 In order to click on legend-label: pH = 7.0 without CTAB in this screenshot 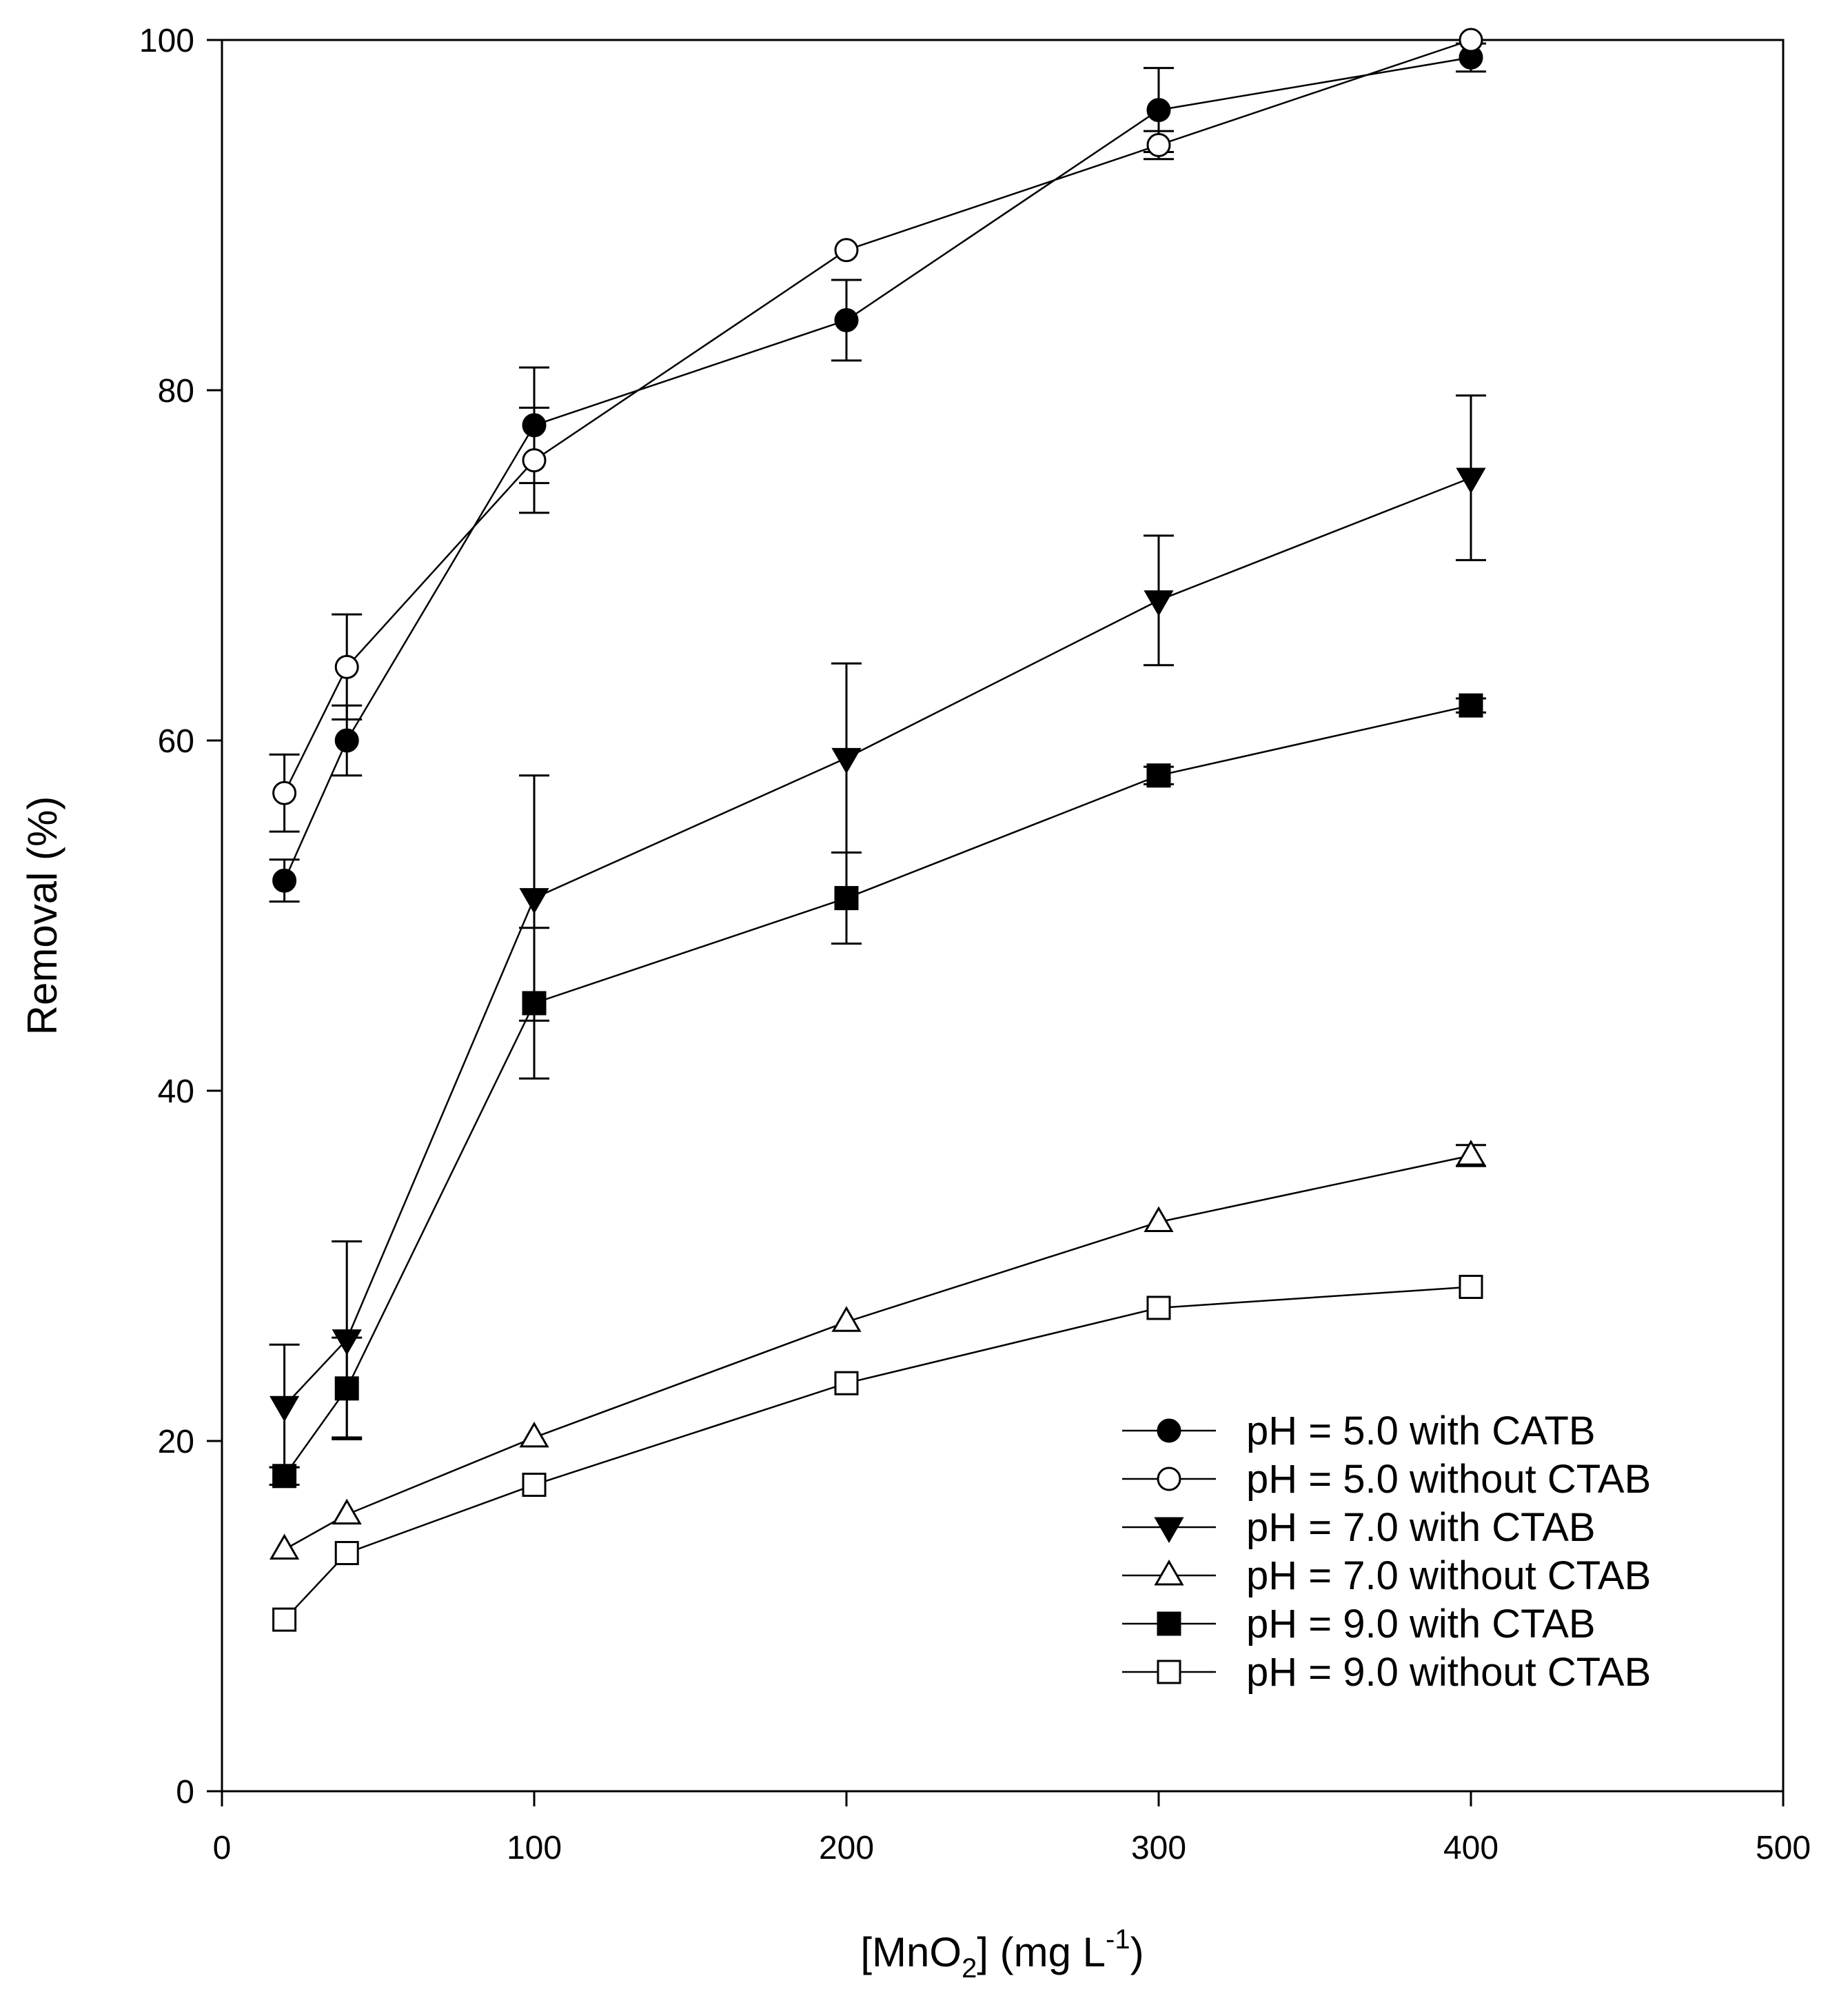, I will do `click(1448, 1575)`.